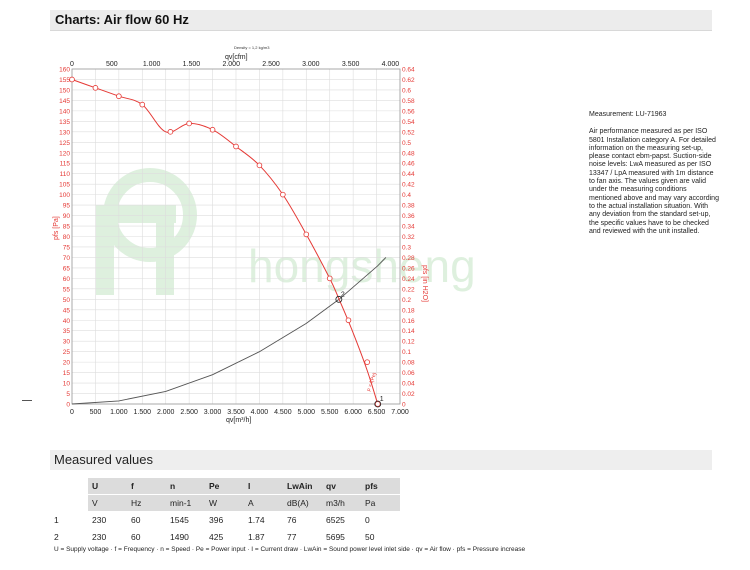  What do you see at coordinates (67, 342) in the screenshot?
I see `y-tick-label: 30` at bounding box center [67, 342].